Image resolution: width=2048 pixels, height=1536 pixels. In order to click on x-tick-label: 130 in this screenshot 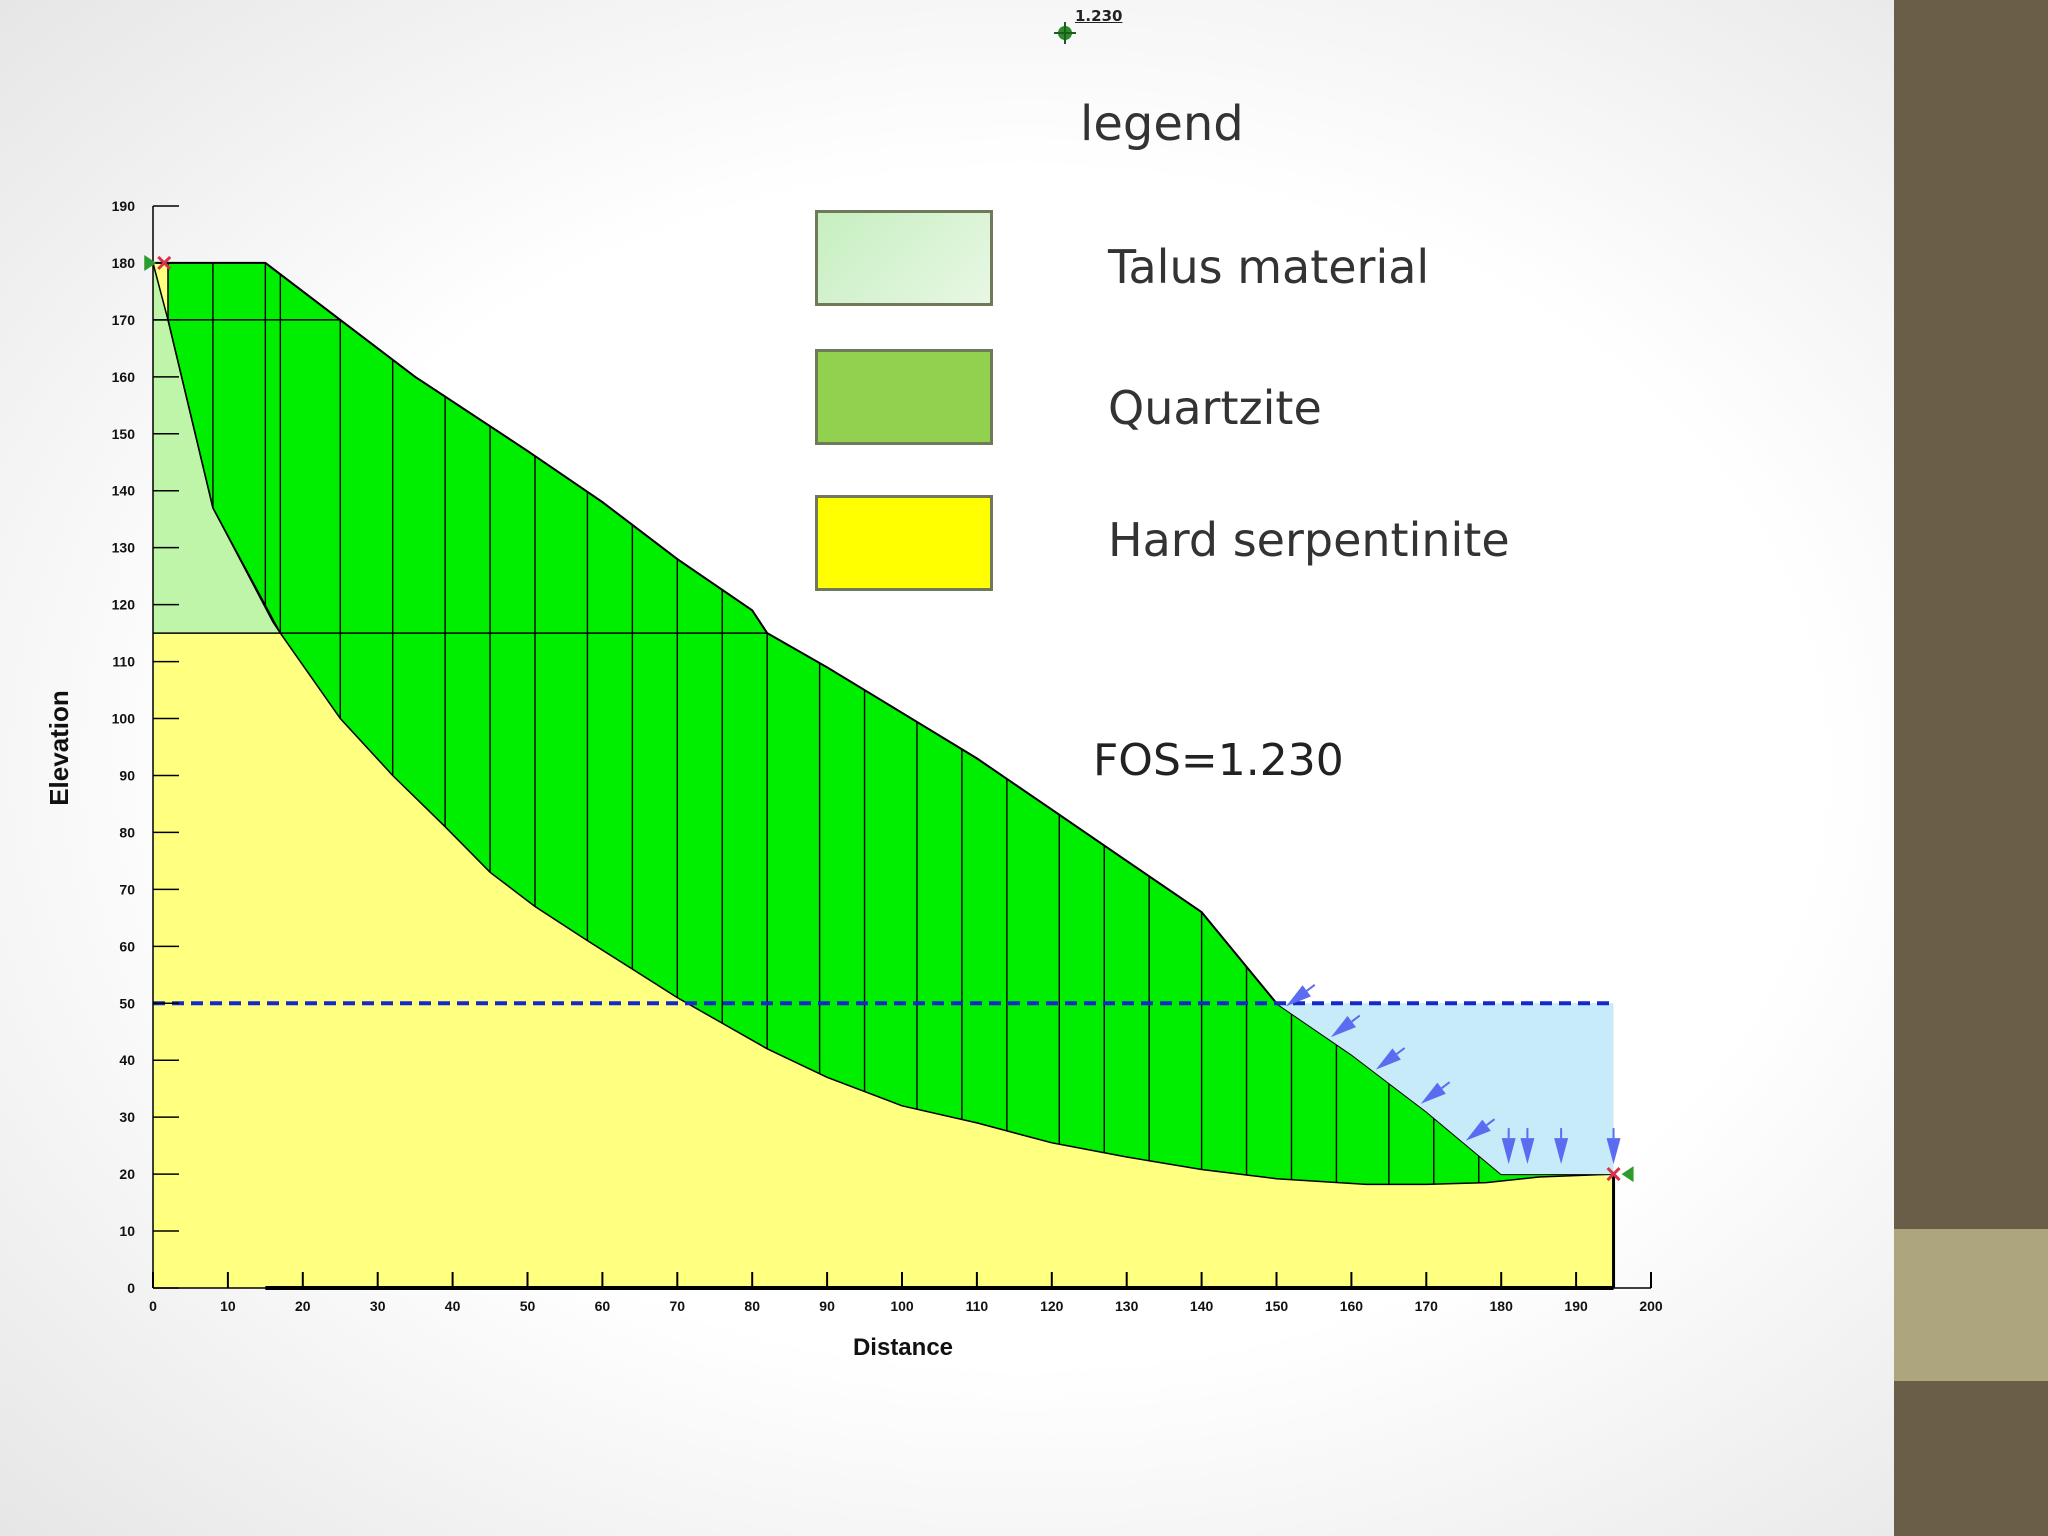, I will do `click(1127, 1306)`.